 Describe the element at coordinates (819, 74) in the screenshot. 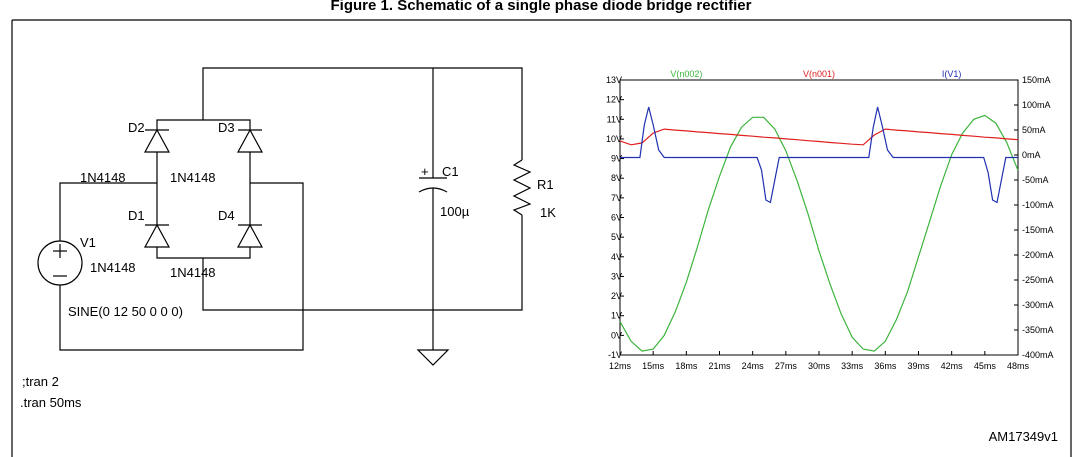

I see `legend-entry: V(n001)` at that location.